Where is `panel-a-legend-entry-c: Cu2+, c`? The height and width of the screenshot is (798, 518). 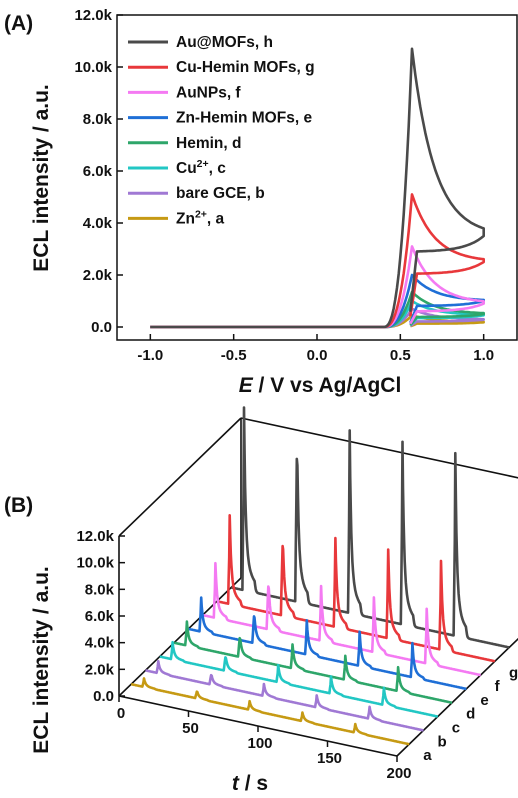
panel-a-legend-entry-c: Cu2+, c is located at coordinates (201, 167).